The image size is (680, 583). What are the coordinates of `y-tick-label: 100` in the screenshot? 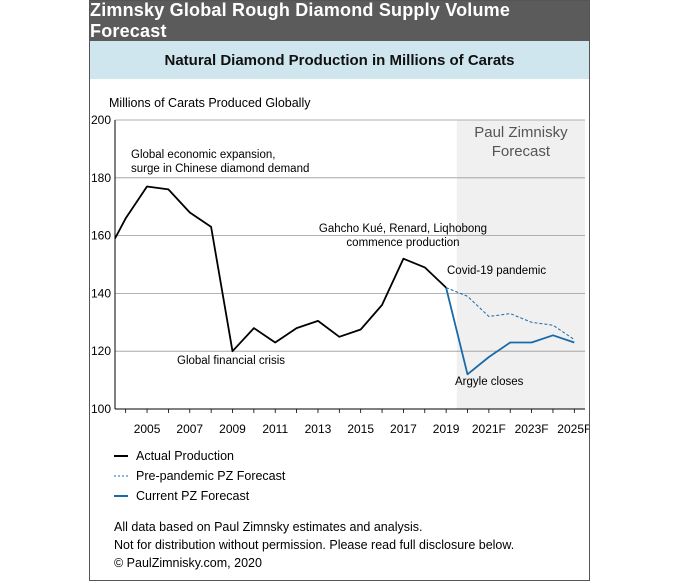 It's located at (101, 409).